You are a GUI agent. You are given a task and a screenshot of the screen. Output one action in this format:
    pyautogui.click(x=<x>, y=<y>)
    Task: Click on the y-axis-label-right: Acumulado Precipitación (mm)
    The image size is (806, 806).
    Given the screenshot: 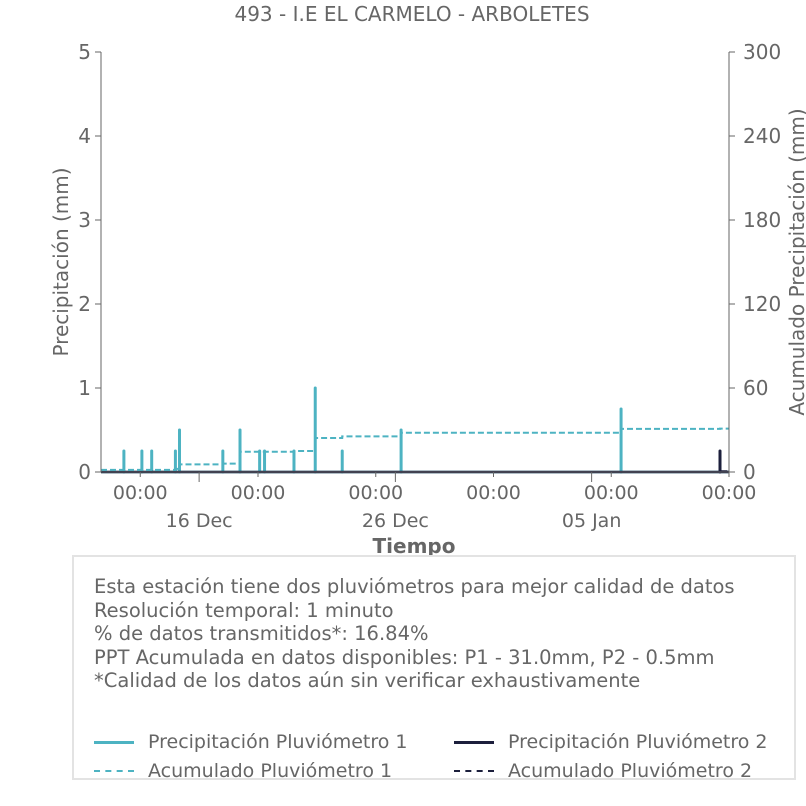 What is the action you would take?
    pyautogui.click(x=795, y=261)
    